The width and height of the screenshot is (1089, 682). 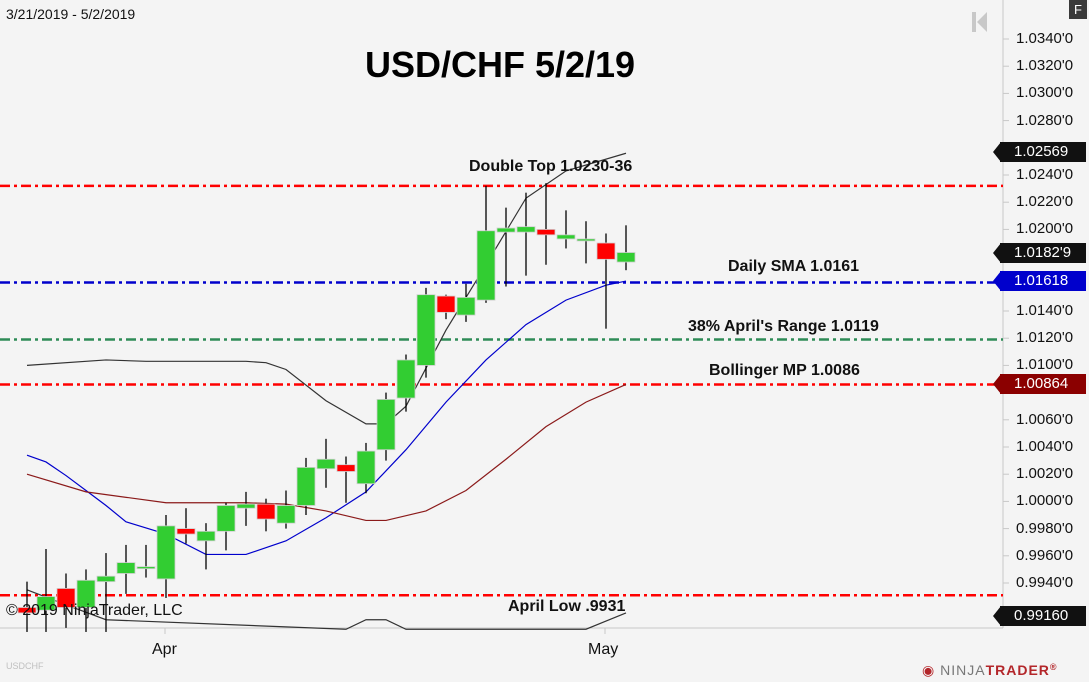 What do you see at coordinates (1045, 501) in the screenshot?
I see `y-tick-label: 1.0000'0` at bounding box center [1045, 501].